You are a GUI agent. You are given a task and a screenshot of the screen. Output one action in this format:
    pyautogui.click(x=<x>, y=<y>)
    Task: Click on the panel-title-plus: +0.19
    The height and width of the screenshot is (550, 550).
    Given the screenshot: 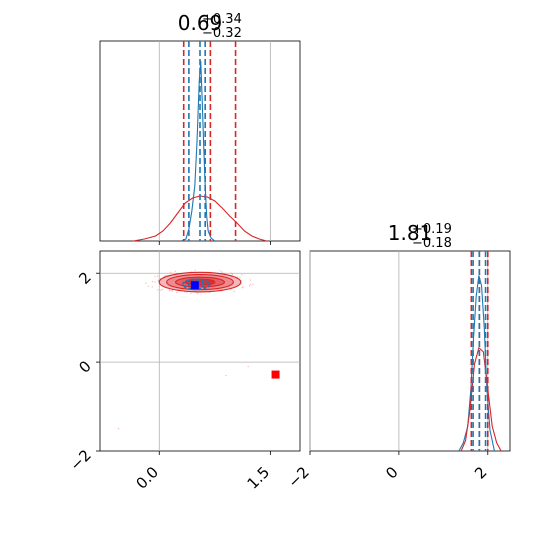 What is the action you would take?
    pyautogui.click(x=432, y=229)
    